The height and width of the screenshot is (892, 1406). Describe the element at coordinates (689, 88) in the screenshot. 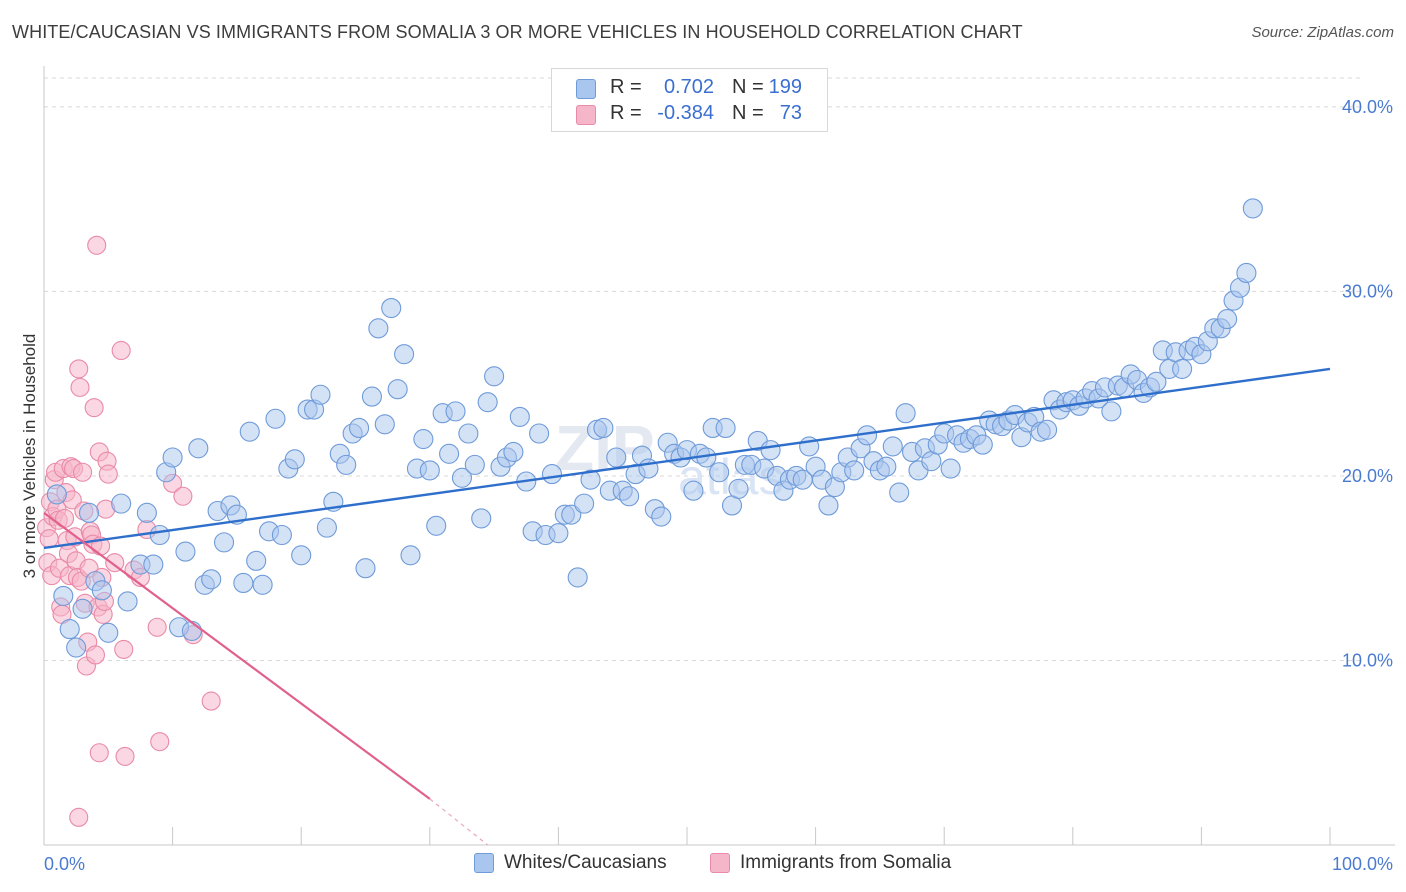

I see `stats-row-whites: R = 0.702 N = 199` at that location.